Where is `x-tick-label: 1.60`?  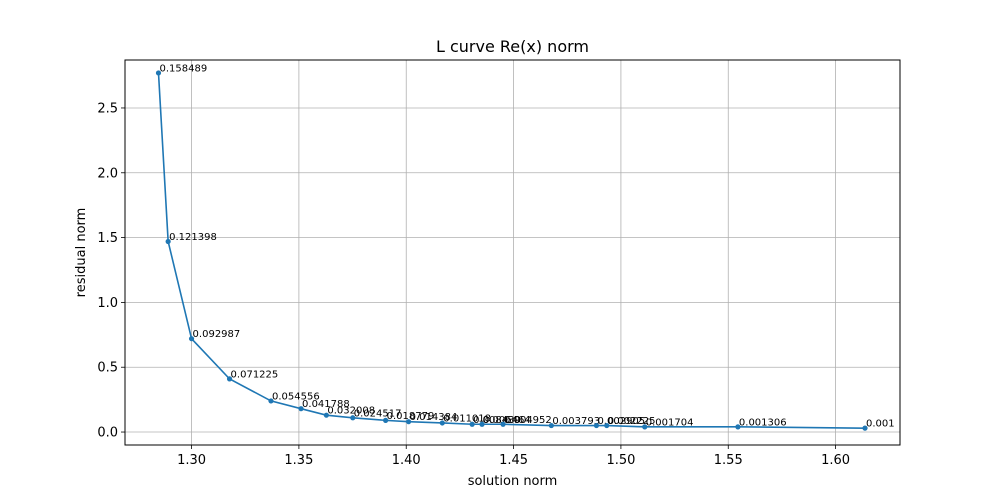
x-tick-label: 1.60 is located at coordinates (835, 460).